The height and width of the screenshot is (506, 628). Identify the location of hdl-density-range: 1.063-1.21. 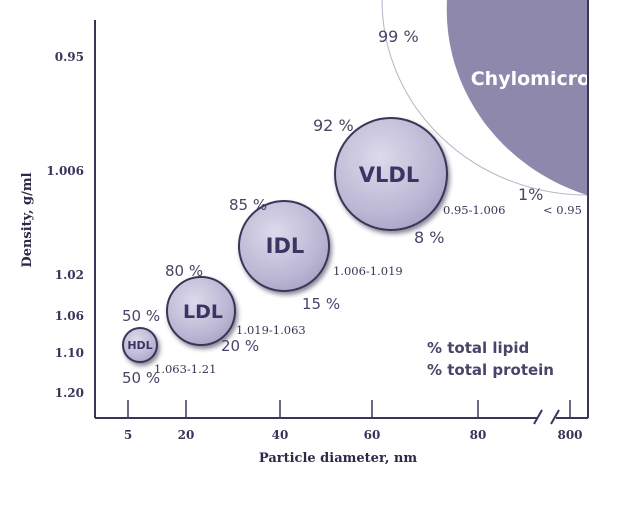
(185, 369).